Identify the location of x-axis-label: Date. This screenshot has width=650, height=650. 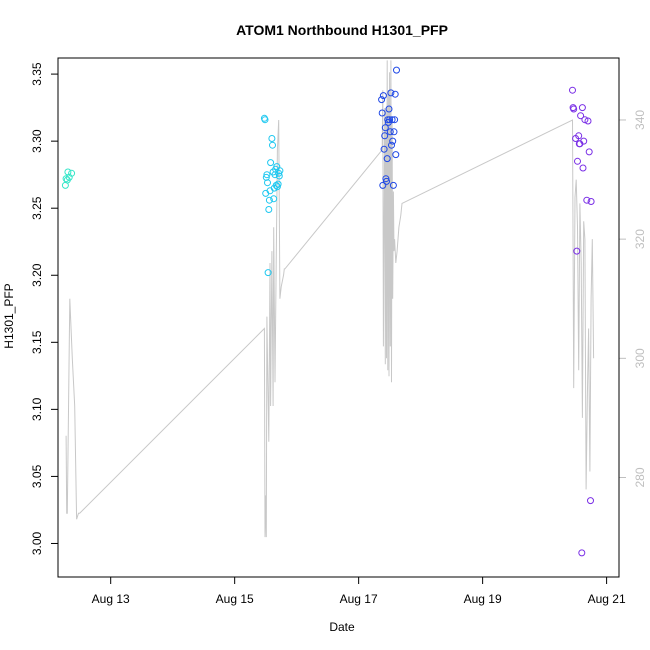
(342, 627).